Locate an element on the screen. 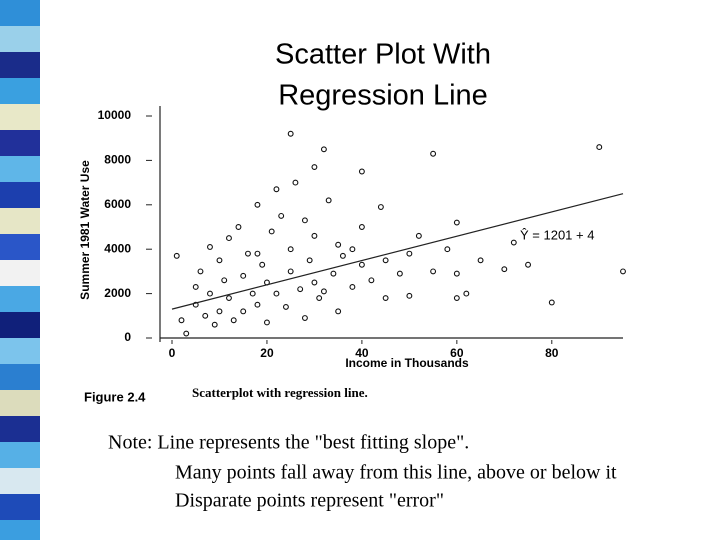  y-tick-label: 6000 is located at coordinates (117, 204).